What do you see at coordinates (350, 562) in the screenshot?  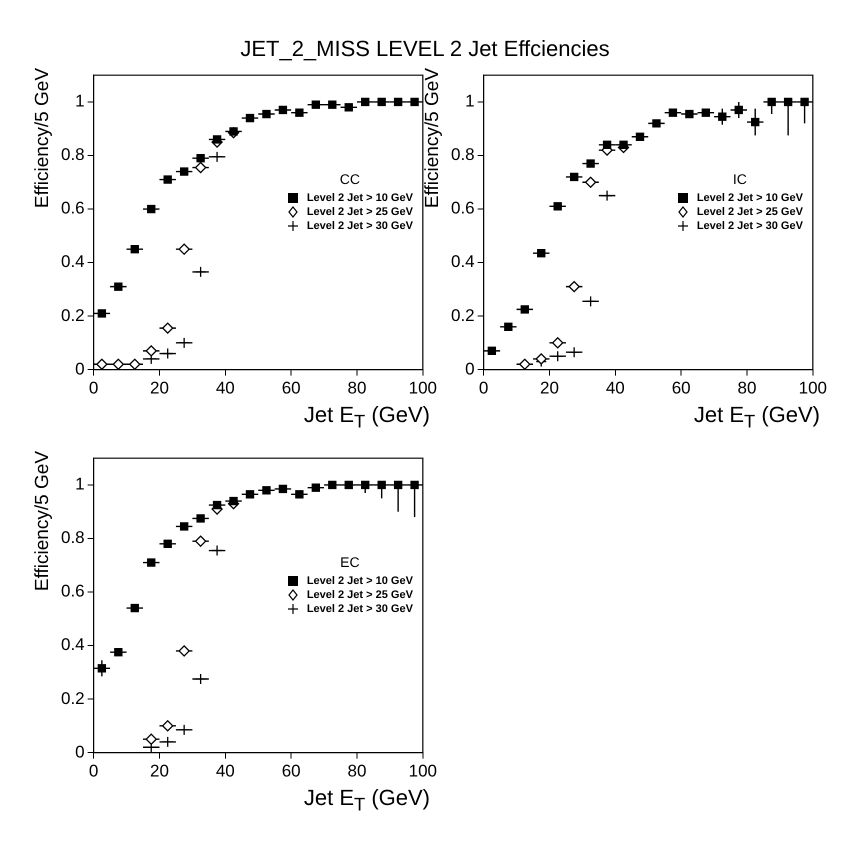 I see `annotation: EC` at bounding box center [350, 562].